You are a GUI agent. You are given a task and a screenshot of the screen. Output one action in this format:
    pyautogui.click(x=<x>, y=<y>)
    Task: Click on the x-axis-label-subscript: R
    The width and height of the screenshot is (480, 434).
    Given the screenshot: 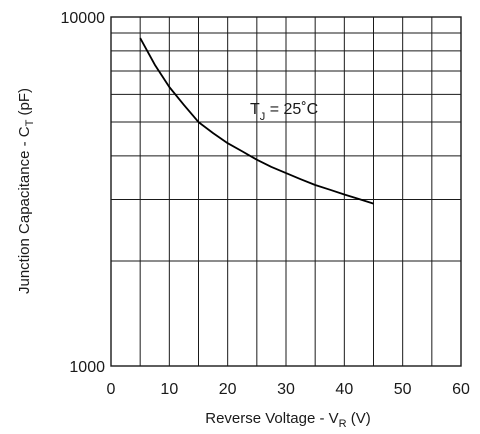 What is the action you would take?
    pyautogui.click(x=343, y=424)
    